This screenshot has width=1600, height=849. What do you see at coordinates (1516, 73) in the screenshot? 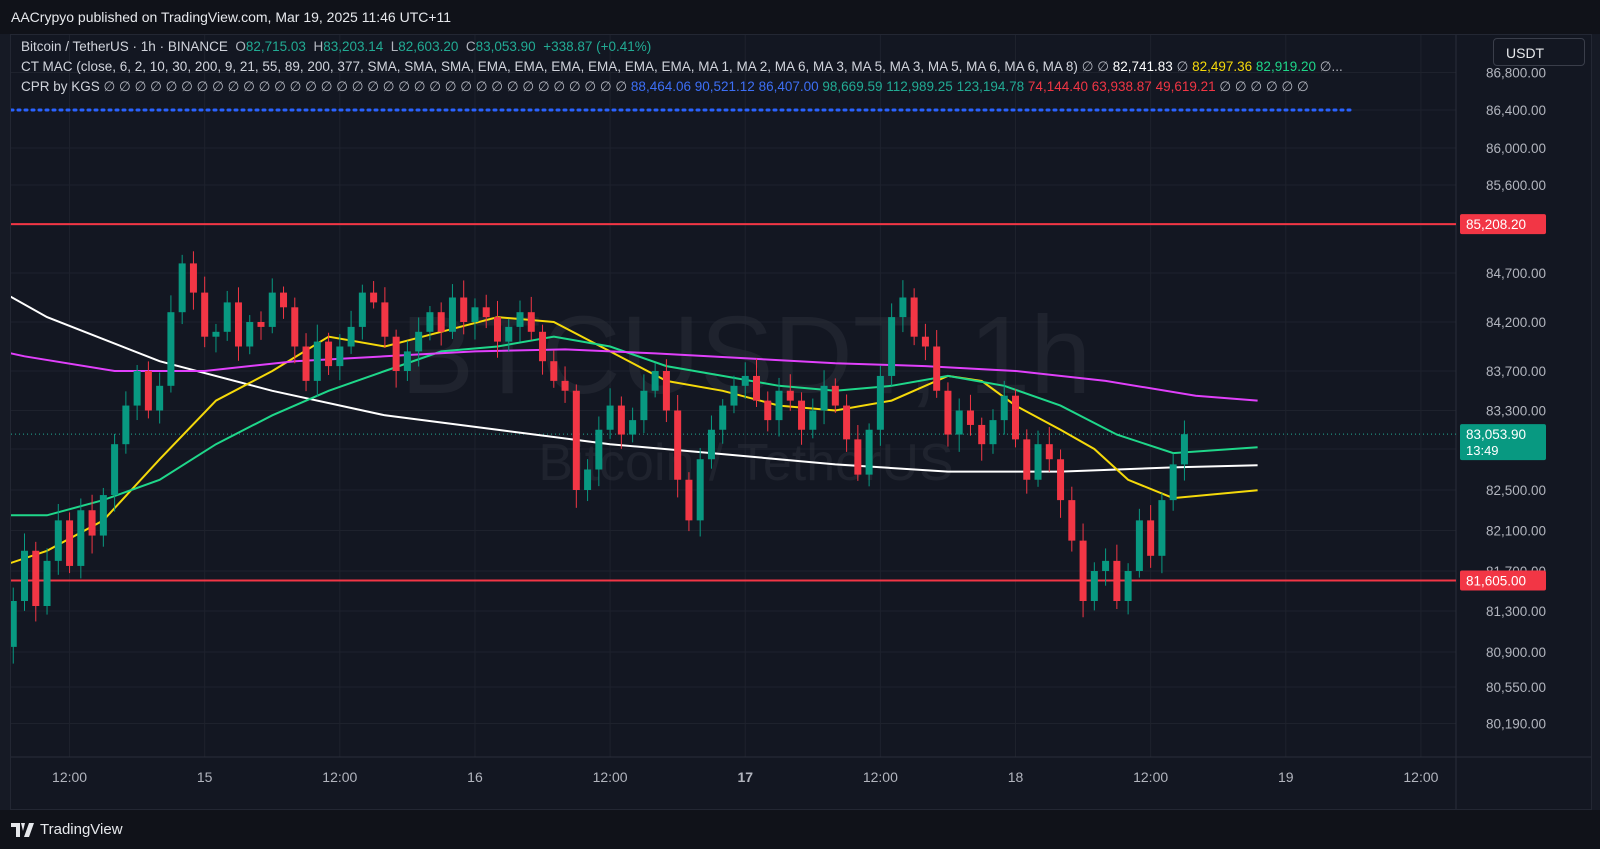
I see `price-tick-label: 86,800.00` at bounding box center [1516, 73].